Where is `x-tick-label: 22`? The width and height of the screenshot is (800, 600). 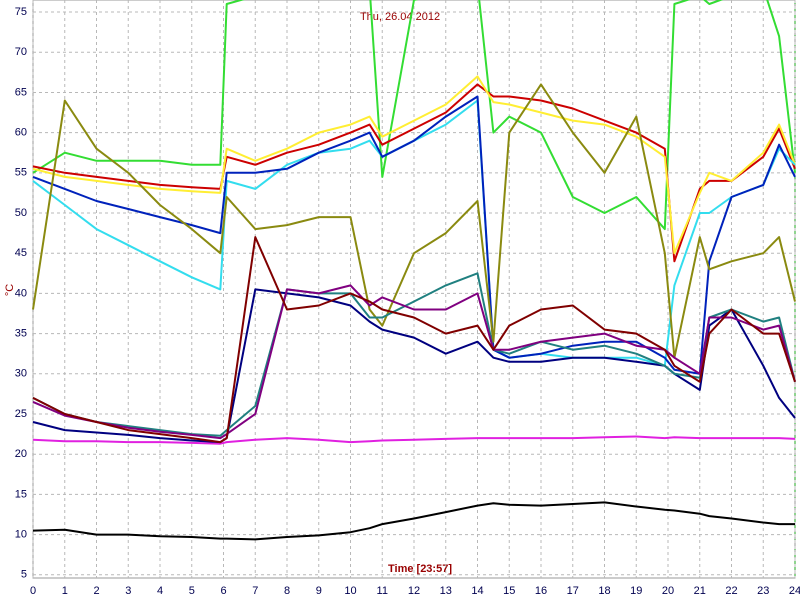 x-tick-label: 22 is located at coordinates (731, 591).